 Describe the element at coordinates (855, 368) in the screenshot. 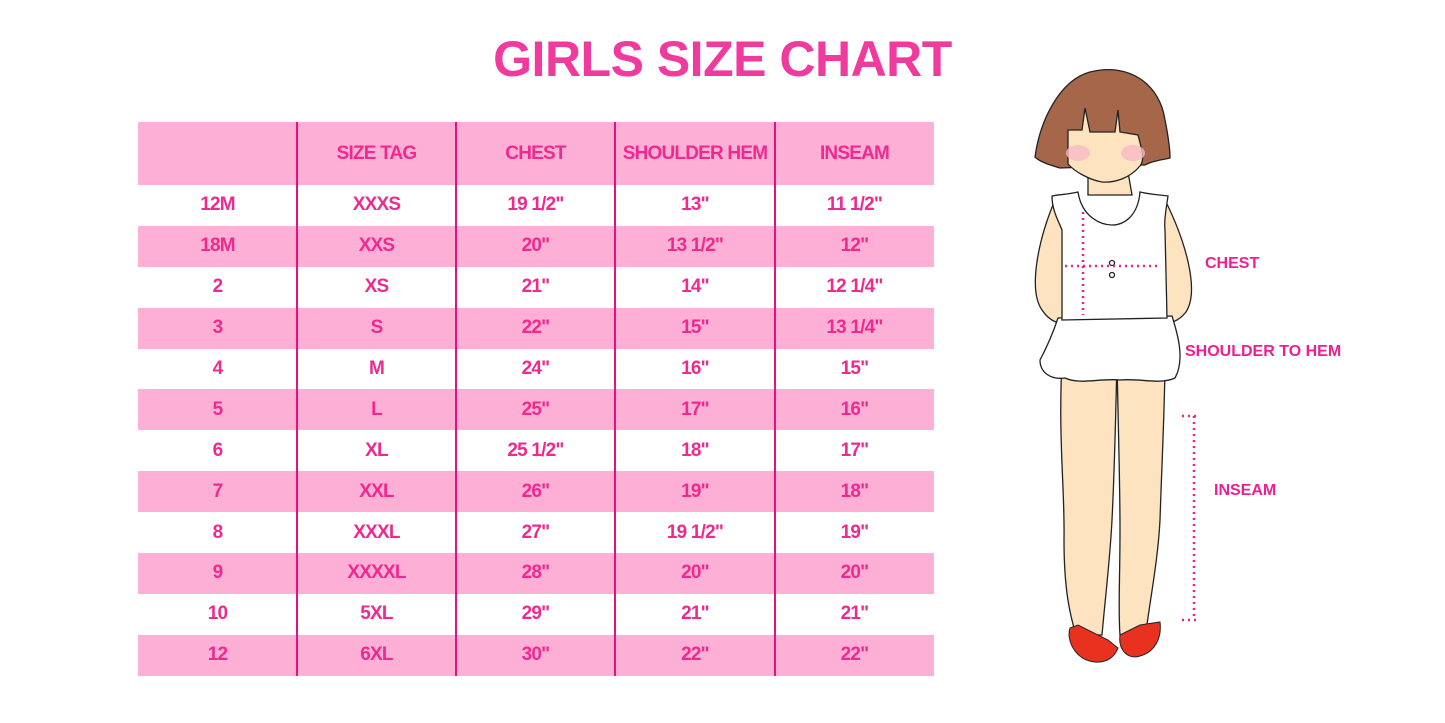

I see `inseam-cell: 15"` at that location.